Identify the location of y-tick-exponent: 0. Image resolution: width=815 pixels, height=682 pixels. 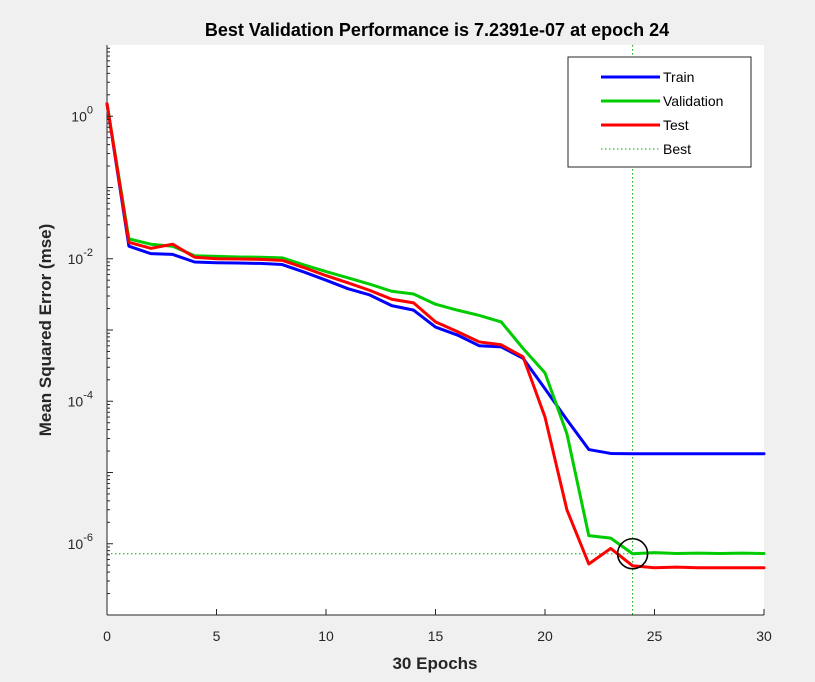
(90, 110).